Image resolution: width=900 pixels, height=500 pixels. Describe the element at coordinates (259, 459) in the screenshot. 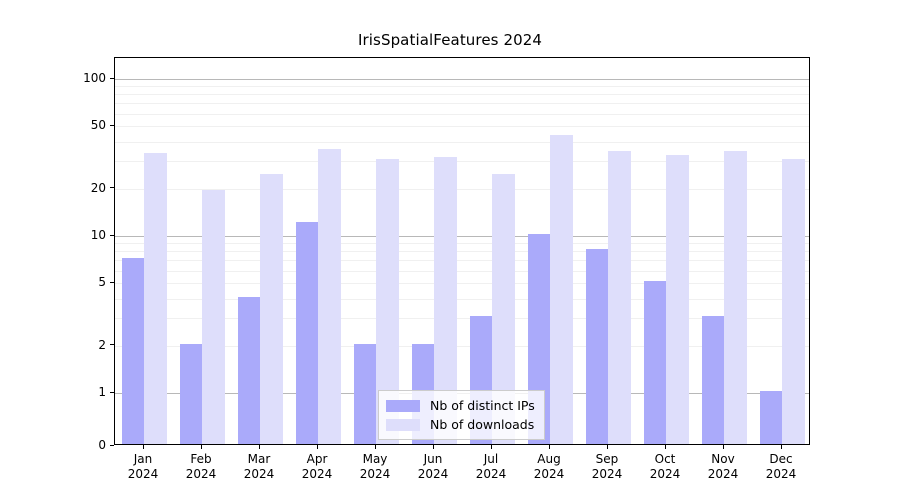

I see `x-tick-month: Mar` at that location.